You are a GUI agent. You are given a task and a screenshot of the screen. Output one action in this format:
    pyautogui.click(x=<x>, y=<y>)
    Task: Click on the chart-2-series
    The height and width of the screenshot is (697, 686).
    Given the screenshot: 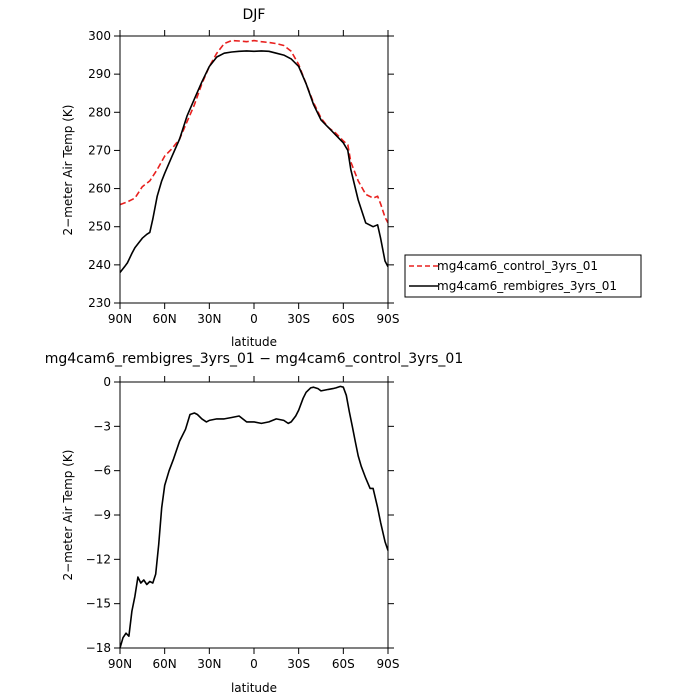 What is the action you would take?
    pyautogui.click(x=254, y=517)
    